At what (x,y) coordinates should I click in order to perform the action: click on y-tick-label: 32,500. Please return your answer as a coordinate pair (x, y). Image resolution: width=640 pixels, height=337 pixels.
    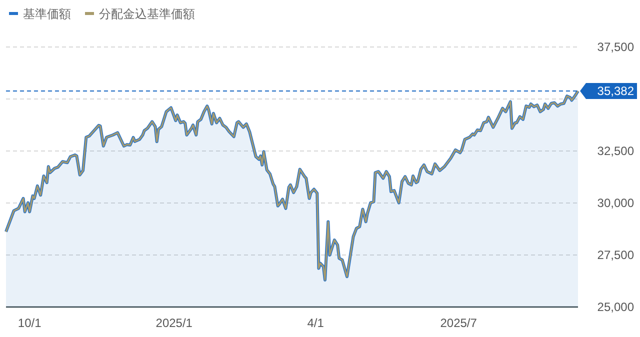
    Looking at the image, I should click on (615, 151).